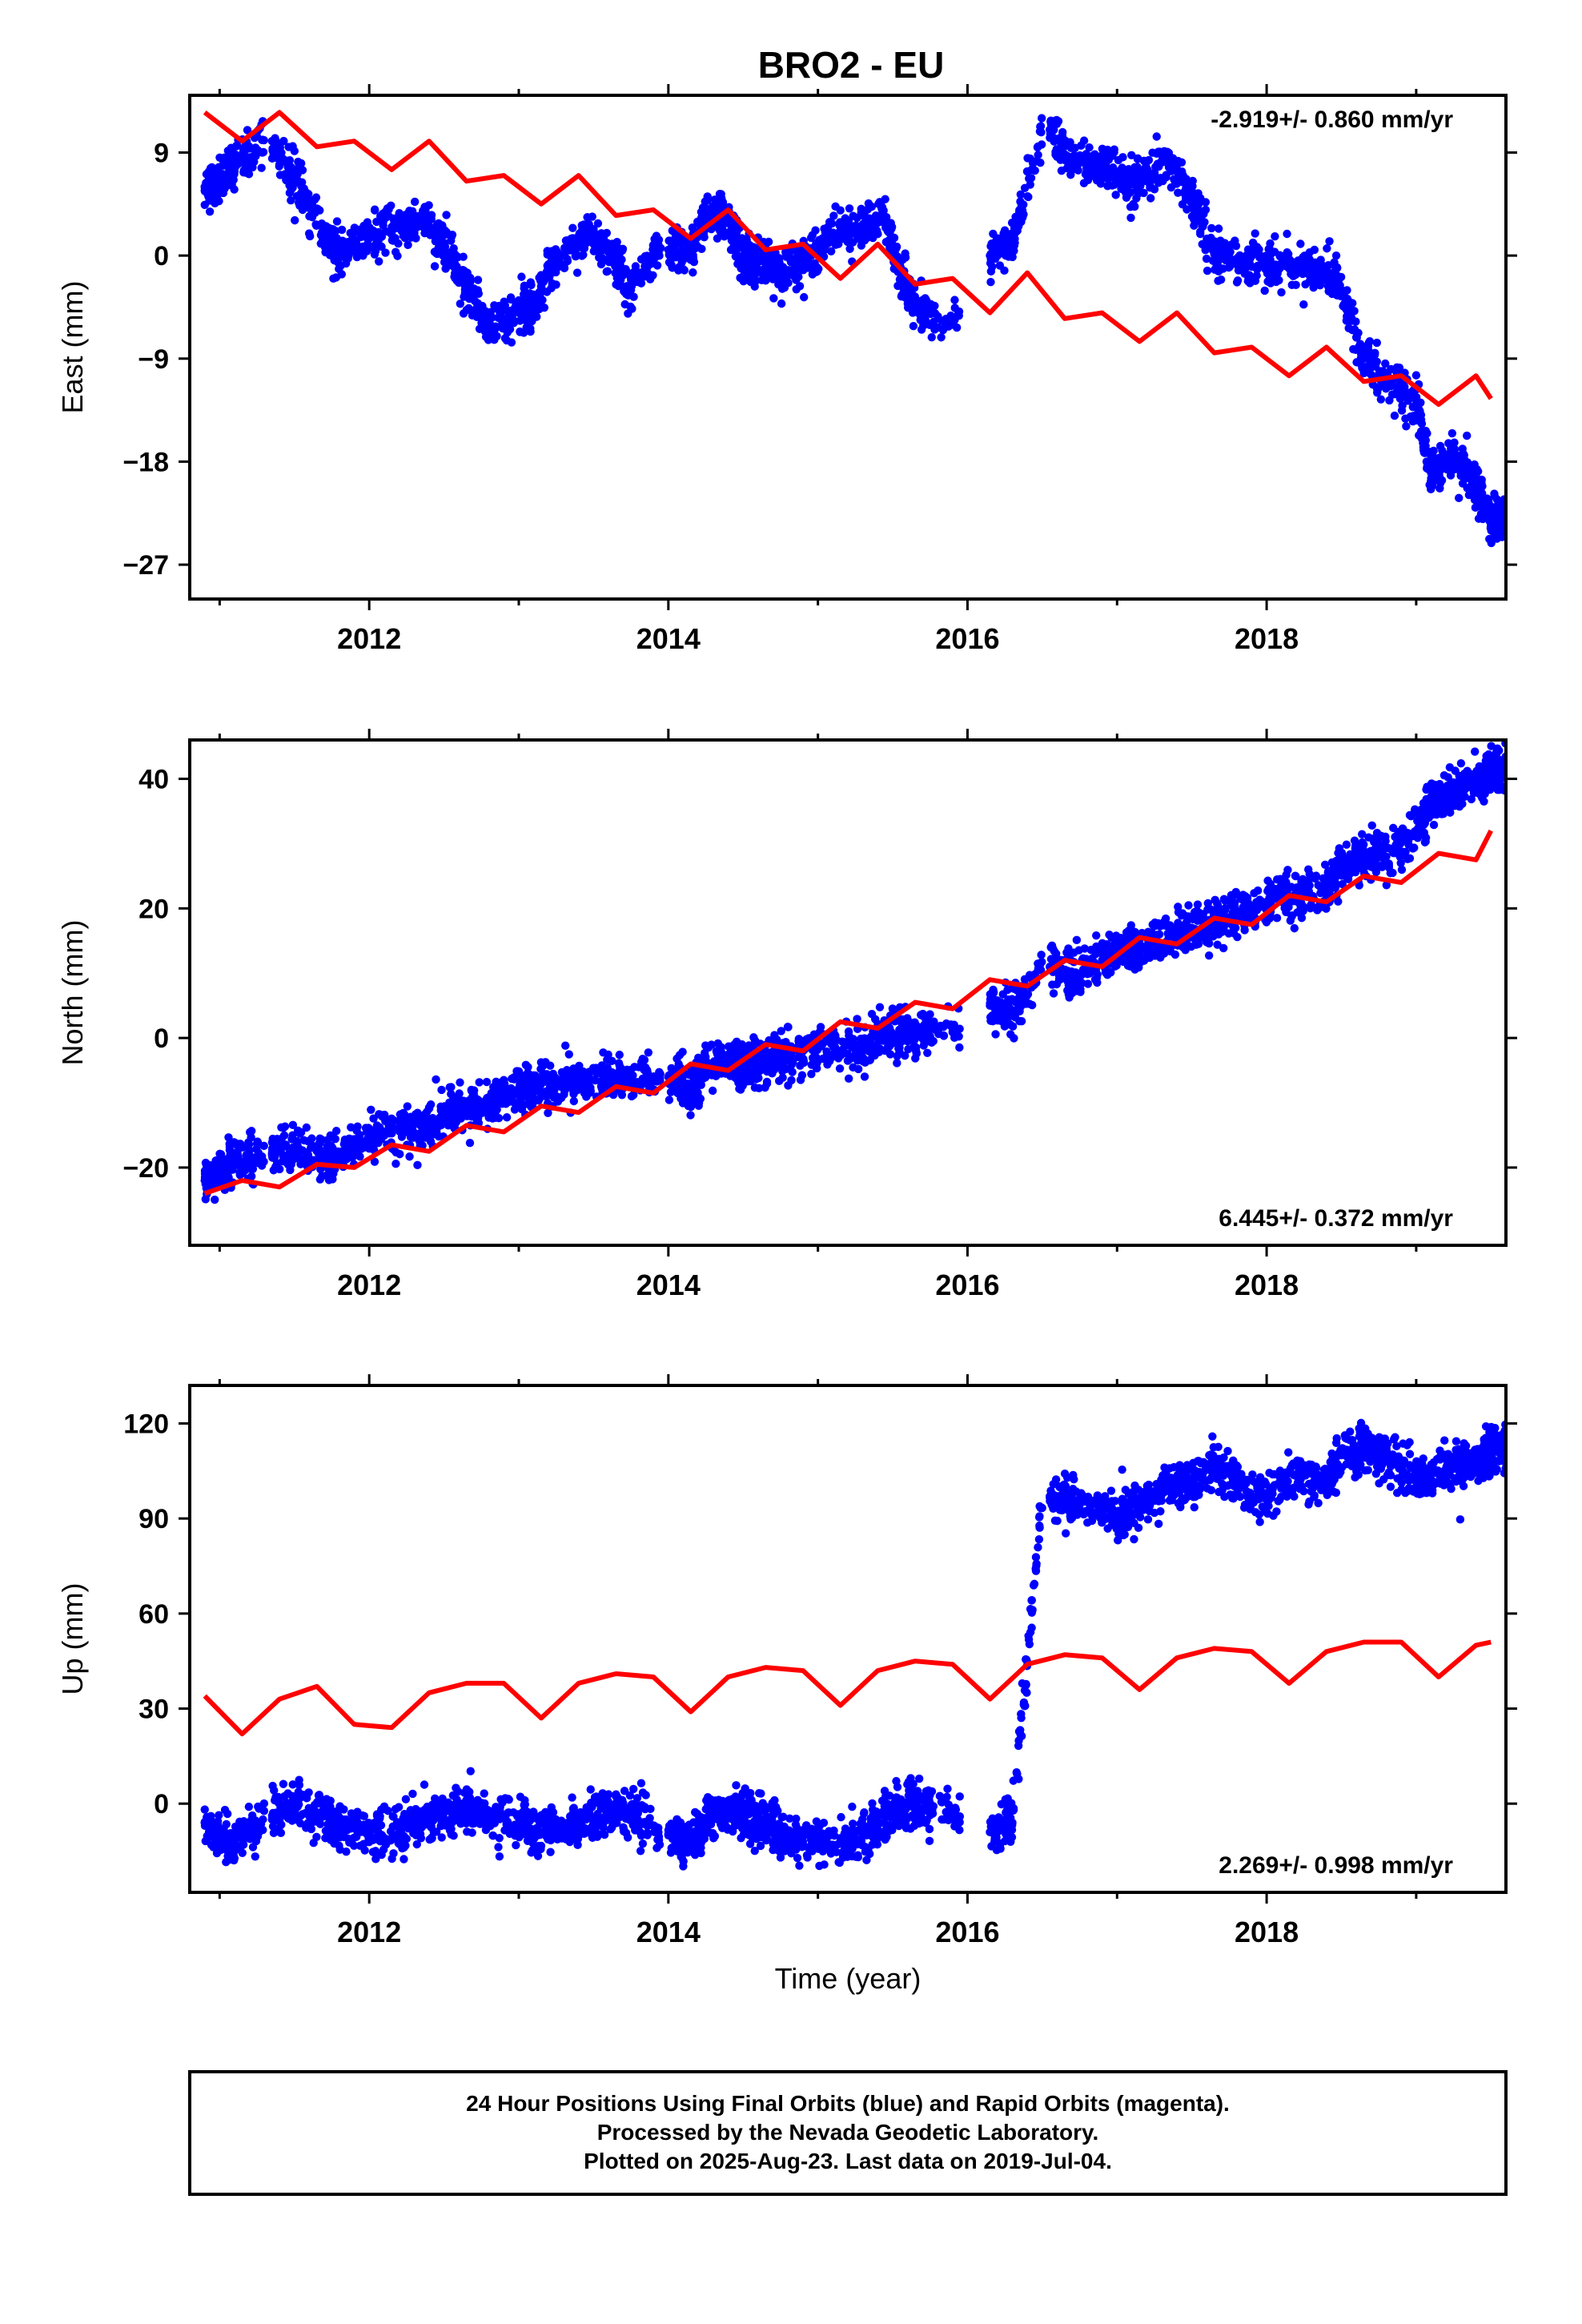 The image size is (1582, 2324). What do you see at coordinates (851, 65) in the screenshot?
I see `figure-title: BRO2 - EU` at bounding box center [851, 65].